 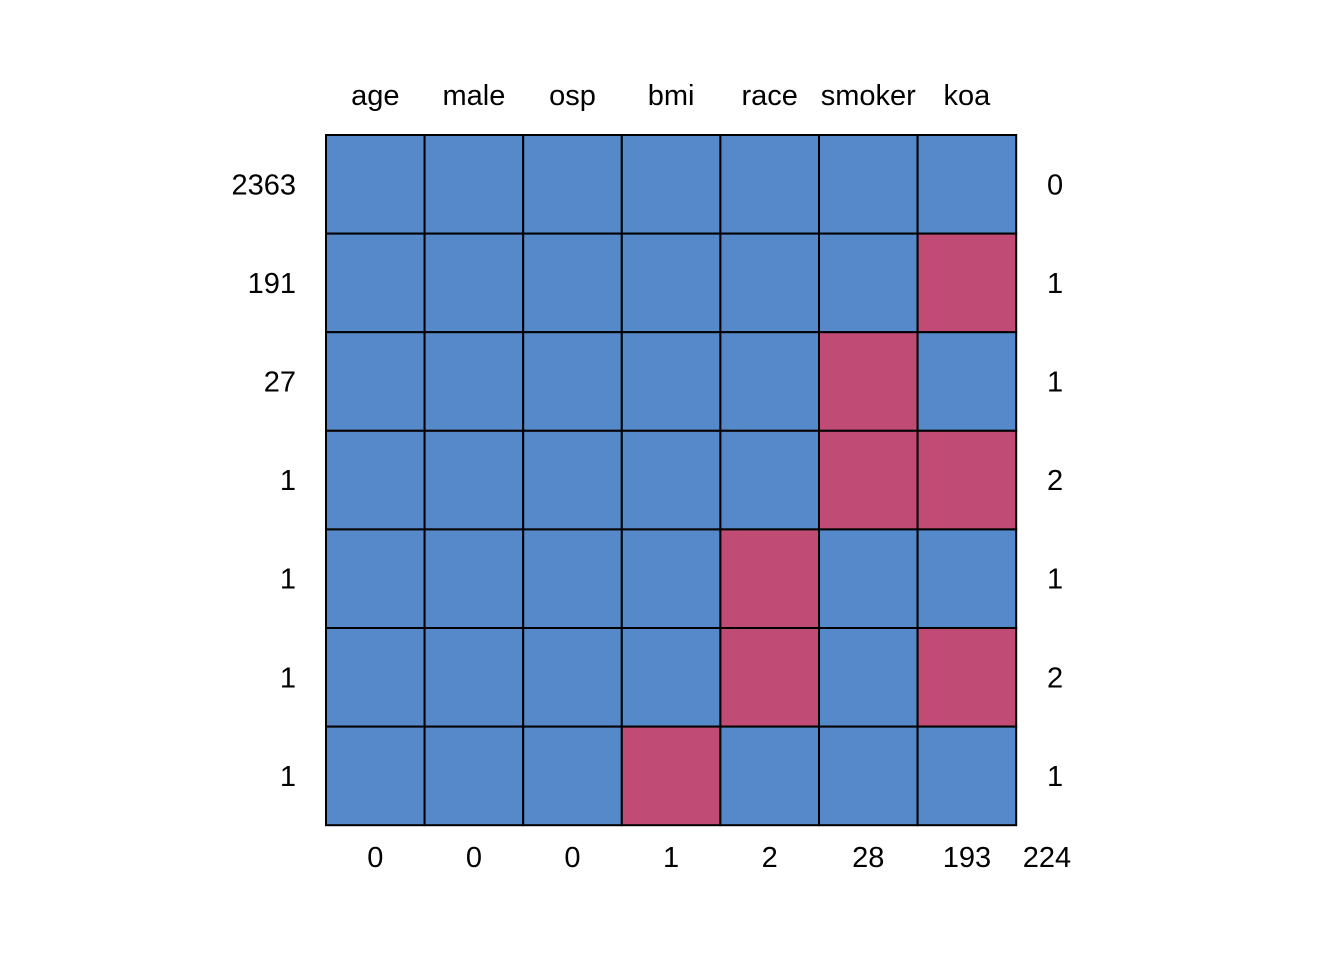 I want to click on variable-missing-totals: 0 0 0 1 2 28 193, so click(x=679, y=858).